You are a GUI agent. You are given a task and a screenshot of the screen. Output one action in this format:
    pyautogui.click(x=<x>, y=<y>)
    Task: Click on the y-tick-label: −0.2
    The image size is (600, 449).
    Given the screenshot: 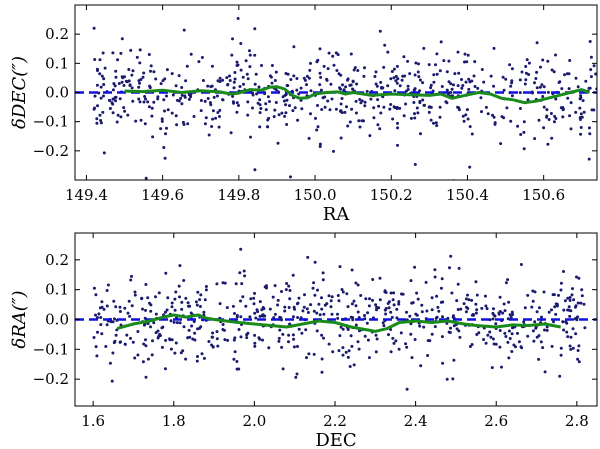 What is the action you would take?
    pyautogui.click(x=51, y=379)
    